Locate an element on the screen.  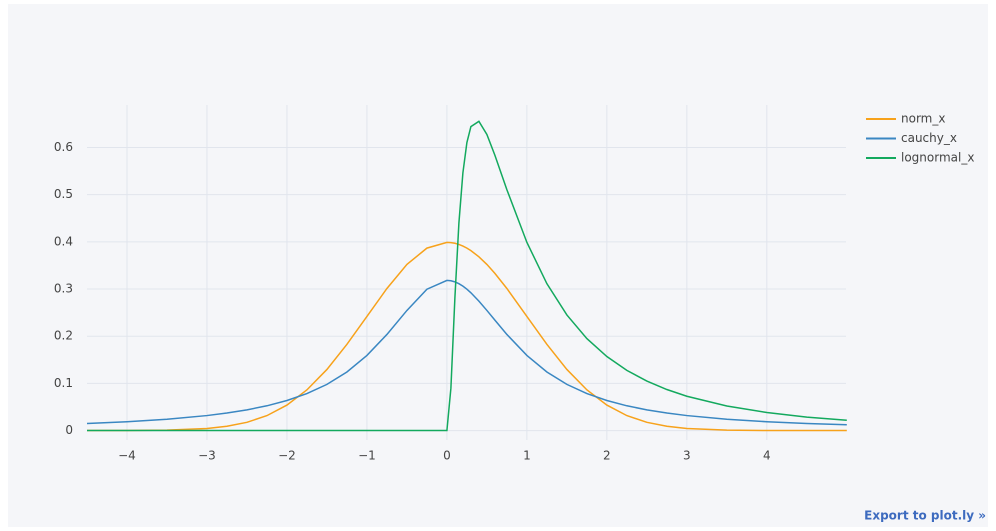
y-tick-label: 0.4 is located at coordinates (63, 241).